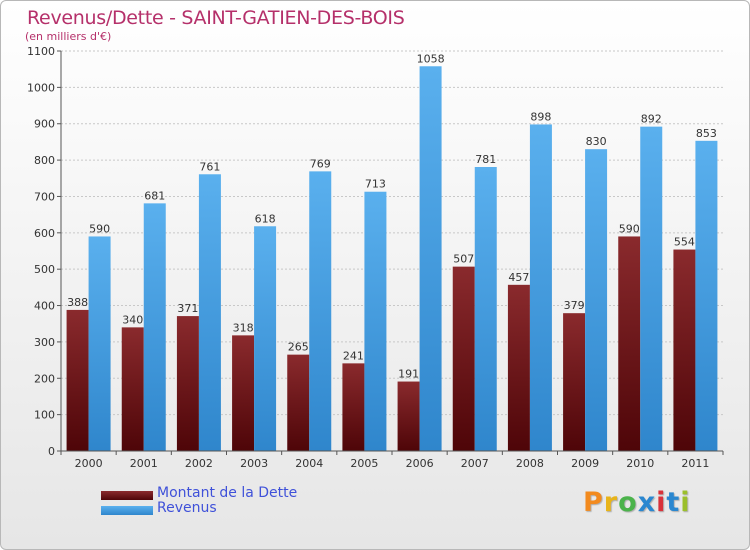 Image resolution: width=750 pixels, height=550 pixels. Describe the element at coordinates (44, 160) in the screenshot. I see `y-tick-label: 800` at that location.